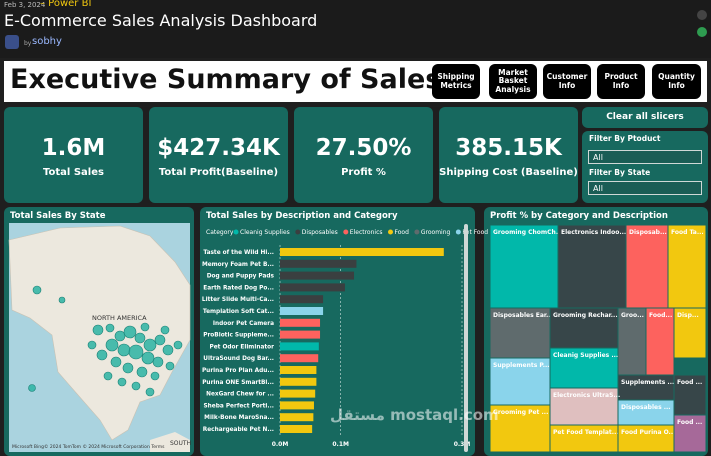  What do you see at coordinates (702, 15) in the screenshot?
I see `share-icon` at bounding box center [702, 15].